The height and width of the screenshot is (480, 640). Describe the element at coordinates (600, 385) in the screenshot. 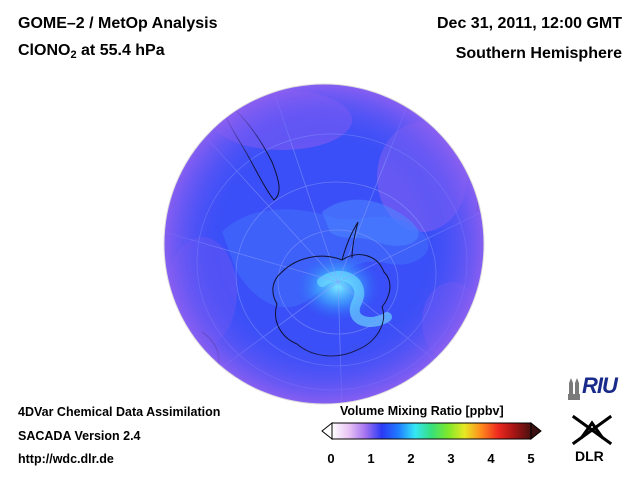

I see `riu-logo-text: RIU` at that location.